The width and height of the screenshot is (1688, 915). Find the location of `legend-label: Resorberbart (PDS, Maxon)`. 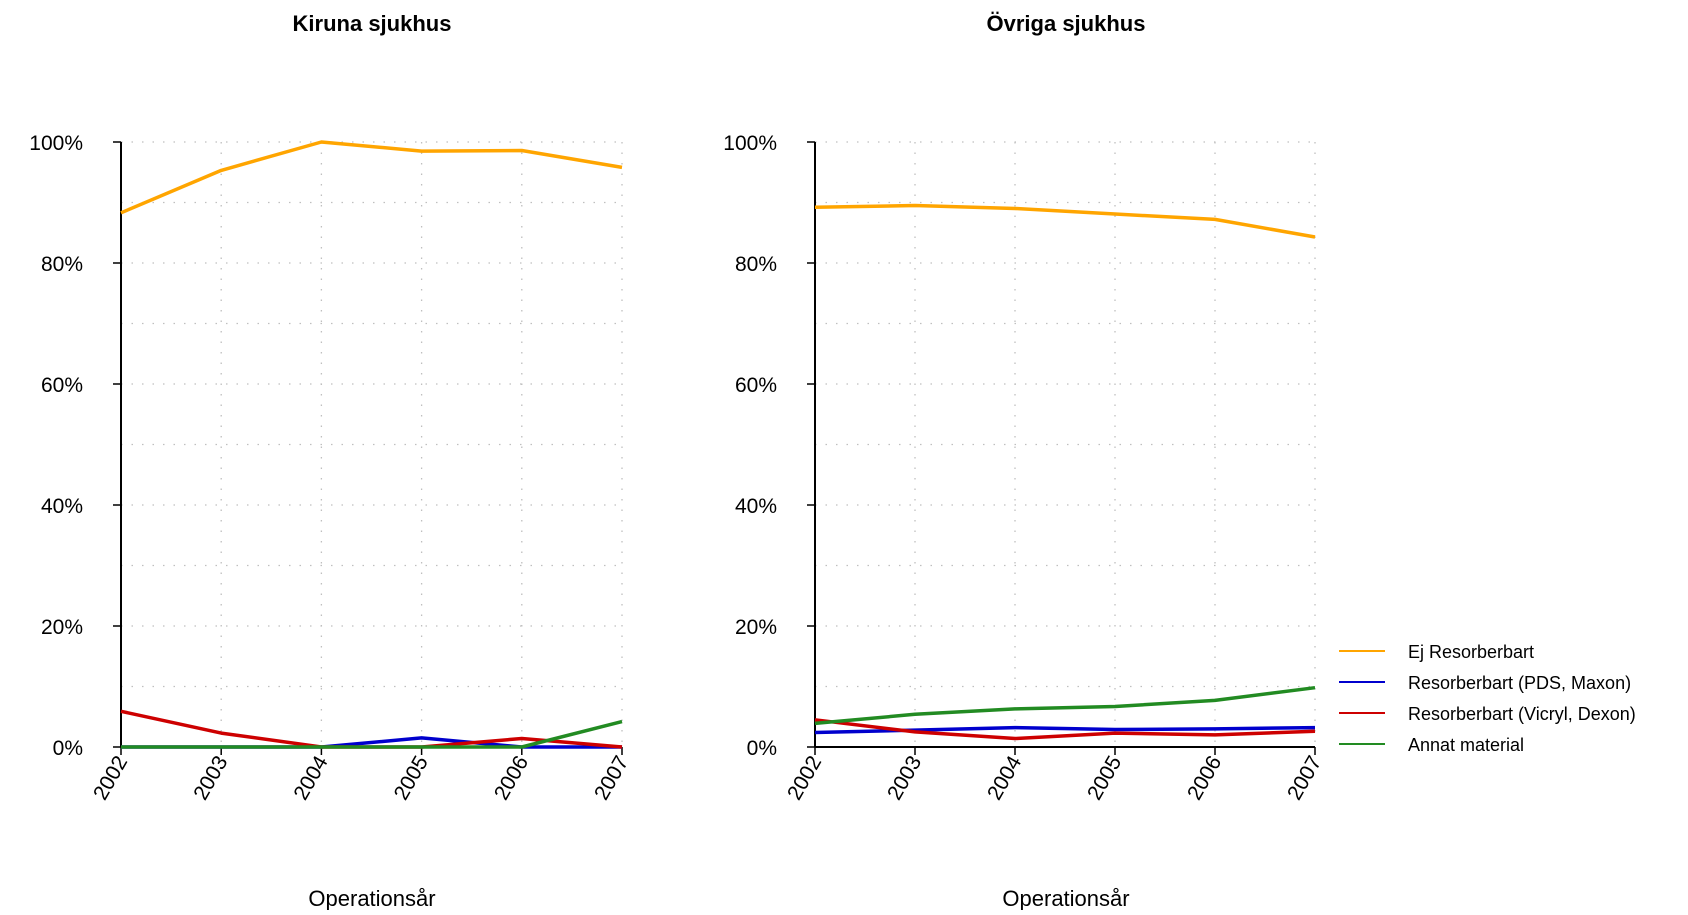

legend-label: Resorberbart (PDS, Maxon) is located at coordinates (1519, 683).